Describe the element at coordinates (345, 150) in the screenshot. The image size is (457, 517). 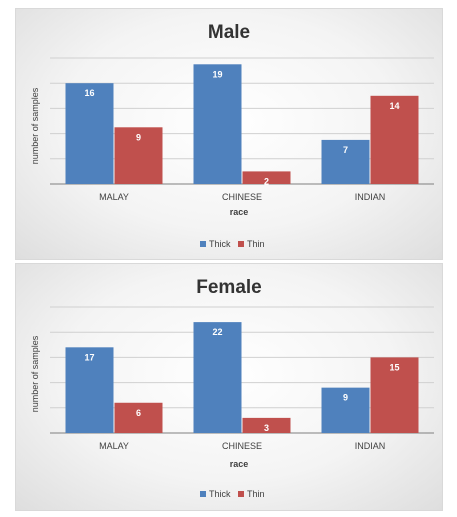
I see `data-label: 7` at that location.